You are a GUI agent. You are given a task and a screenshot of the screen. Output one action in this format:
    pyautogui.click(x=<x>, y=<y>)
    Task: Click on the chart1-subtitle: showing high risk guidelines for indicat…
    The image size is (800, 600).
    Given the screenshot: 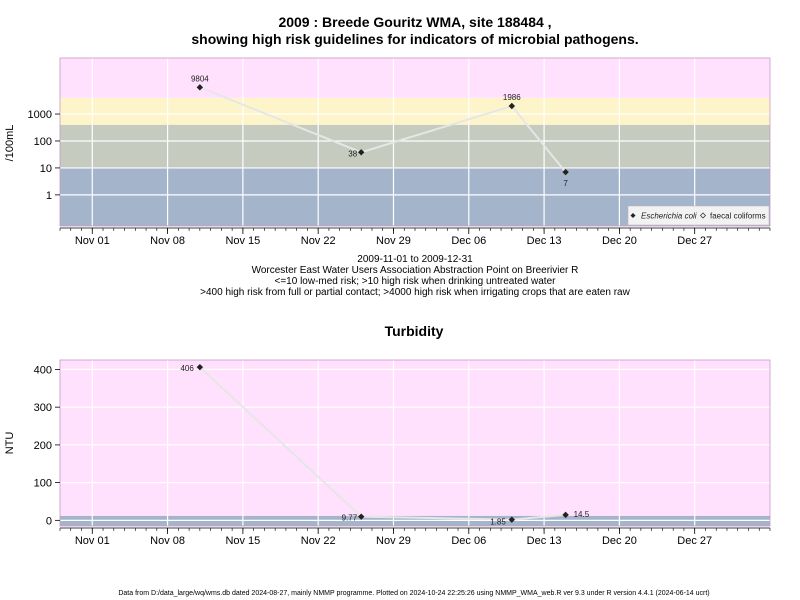 What is the action you would take?
    pyautogui.click(x=414, y=39)
    